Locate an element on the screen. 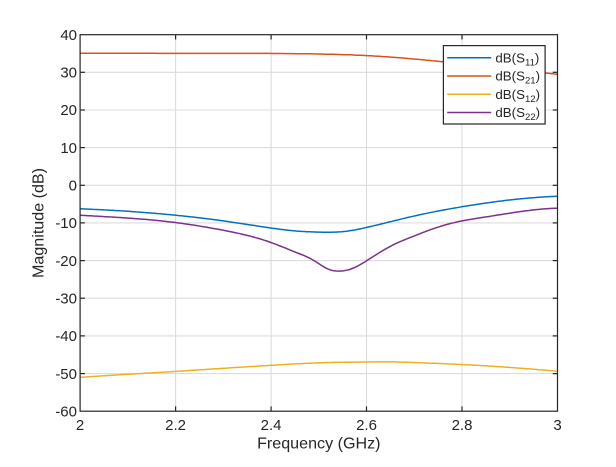 Image resolution: width=616 pixels, height=467 pixels. svg-text: -60 is located at coordinates (66, 411).